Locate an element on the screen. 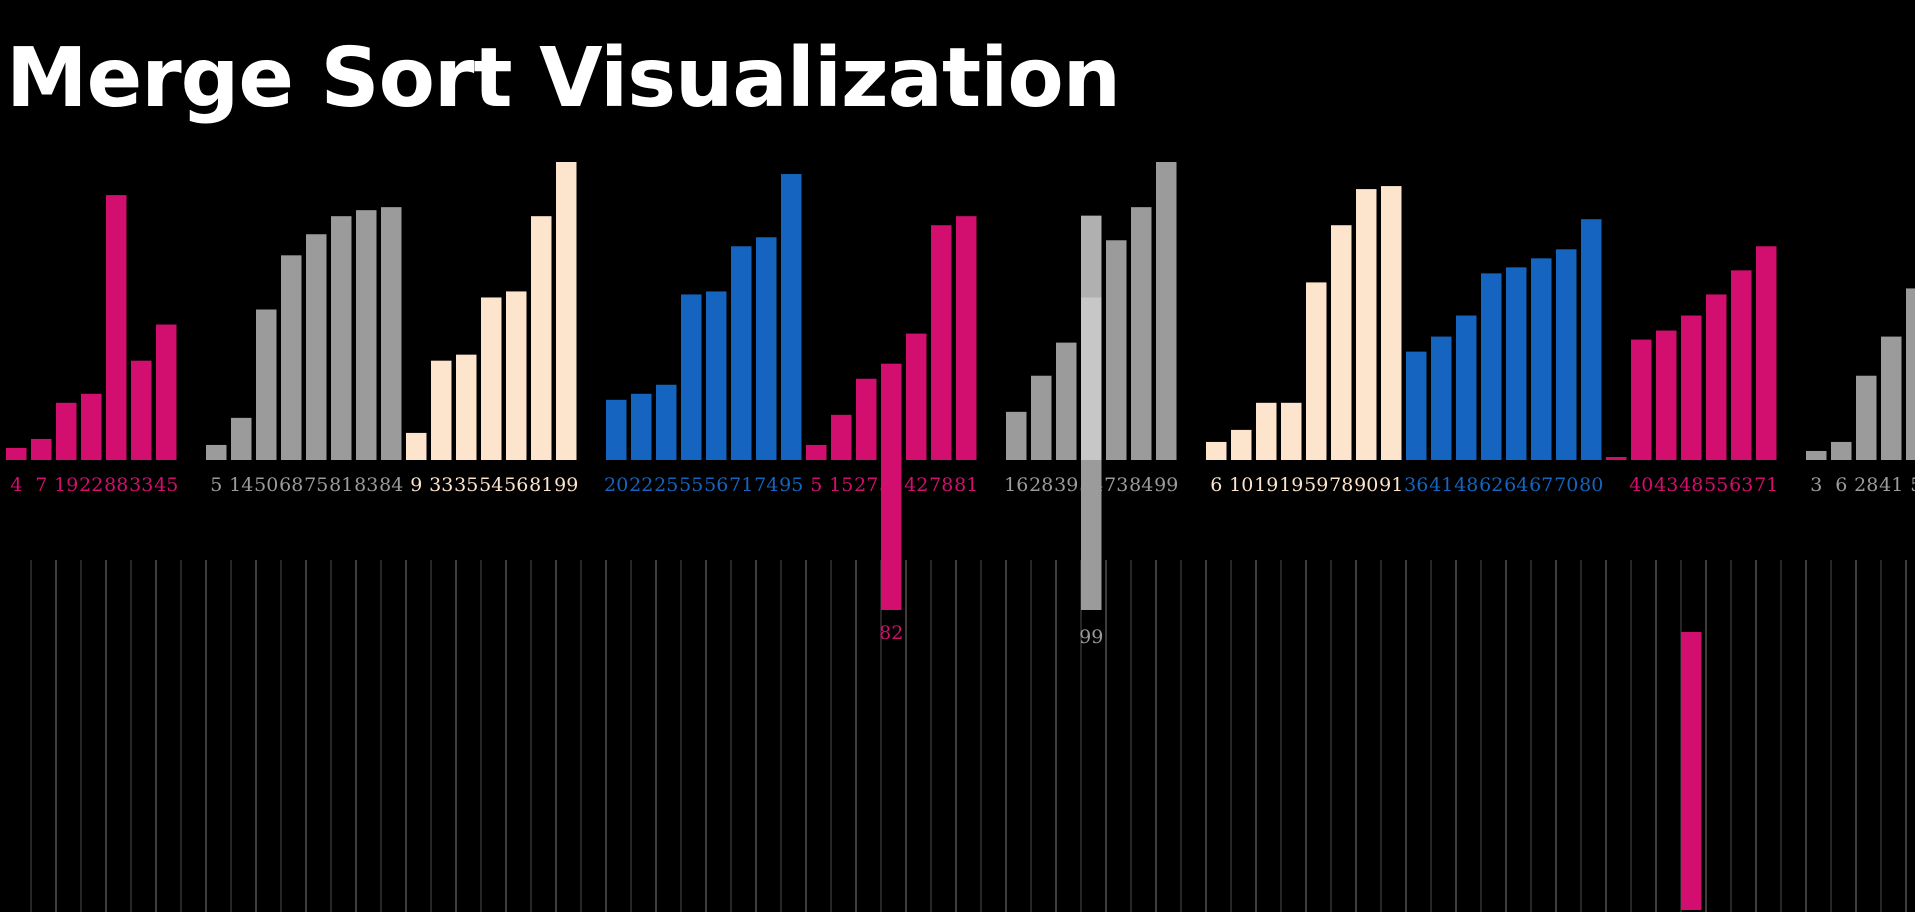 The height and width of the screenshot is (912, 1915). bar-value-label: 55 is located at coordinates (1716, 485).